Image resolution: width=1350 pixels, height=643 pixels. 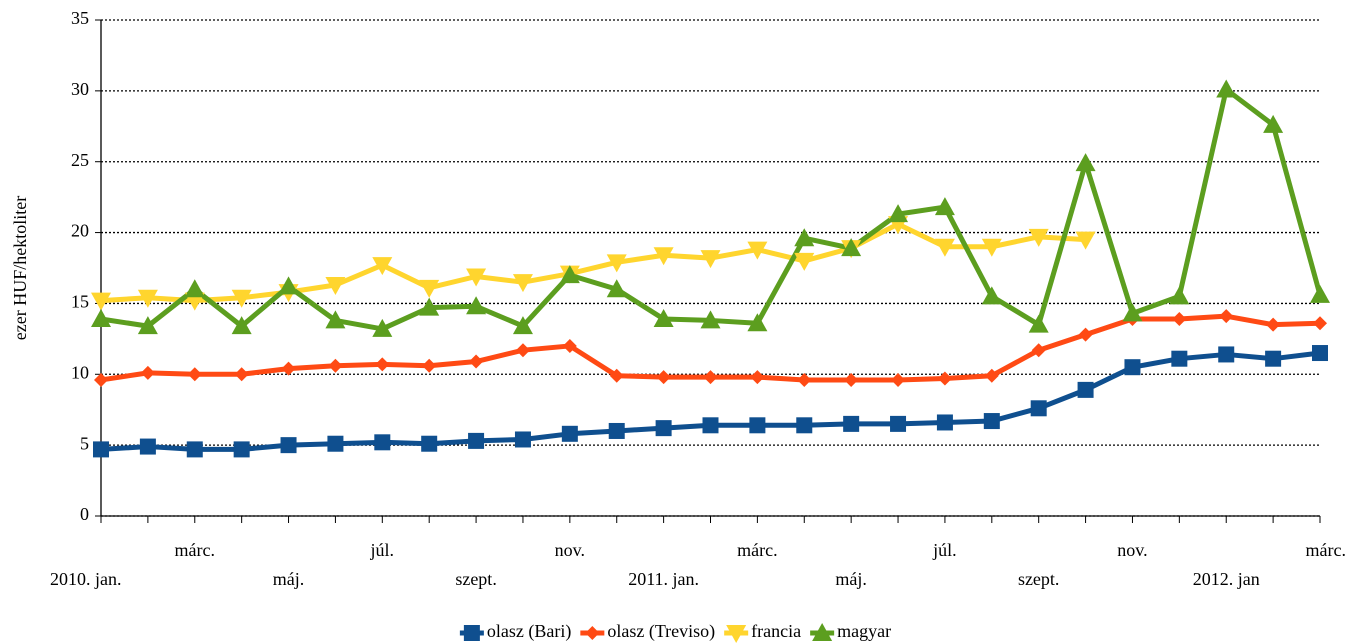 I want to click on y-tick-label: 30, so click(x=80, y=89).